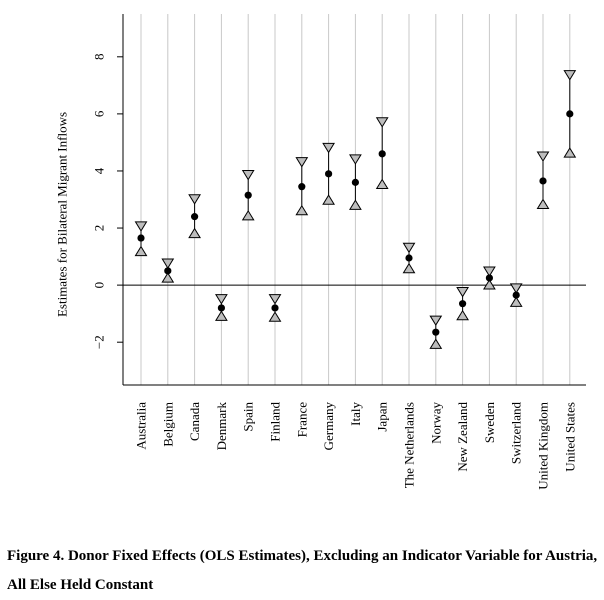 The height and width of the screenshot is (600, 604). Describe the element at coordinates (543, 446) in the screenshot. I see `x-tick-label: United Kingdom` at that location.